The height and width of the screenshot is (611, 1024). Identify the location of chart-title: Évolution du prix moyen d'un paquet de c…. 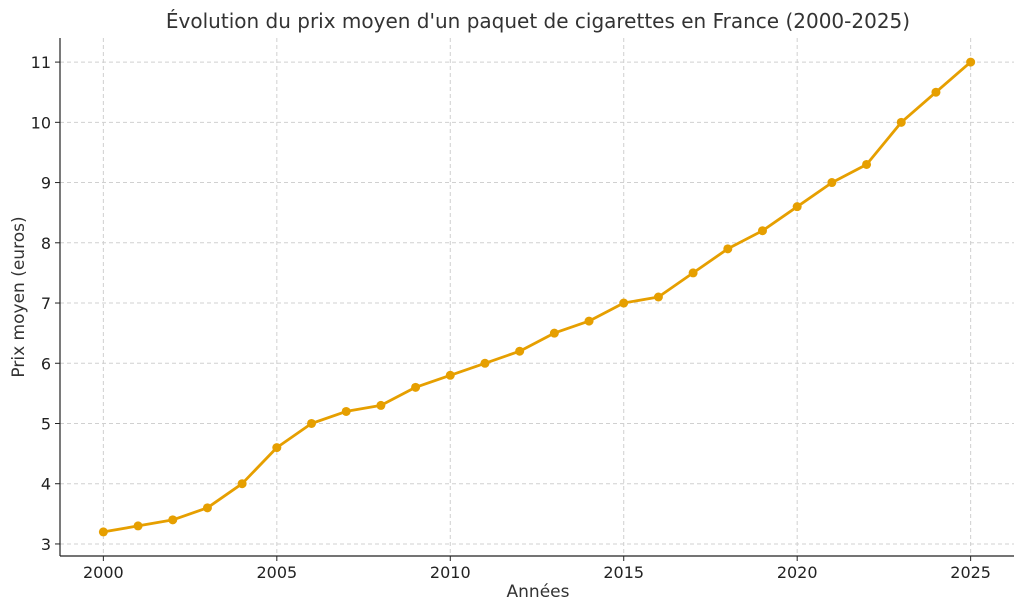
(538, 21).